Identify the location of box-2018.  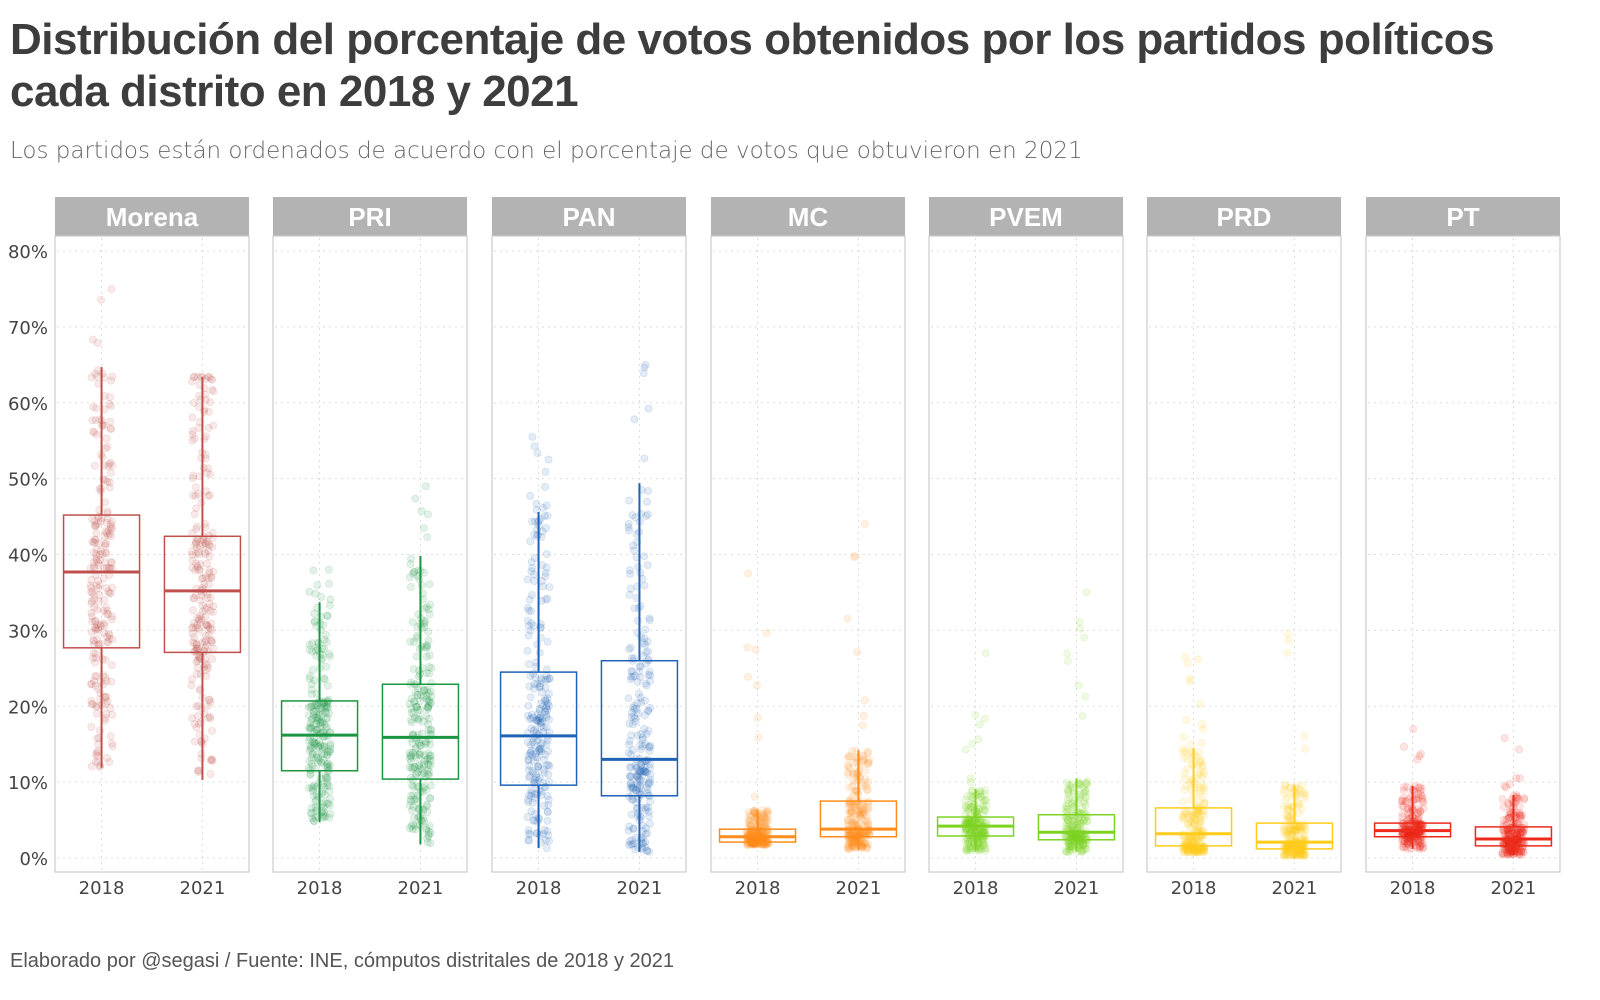
(101, 527).